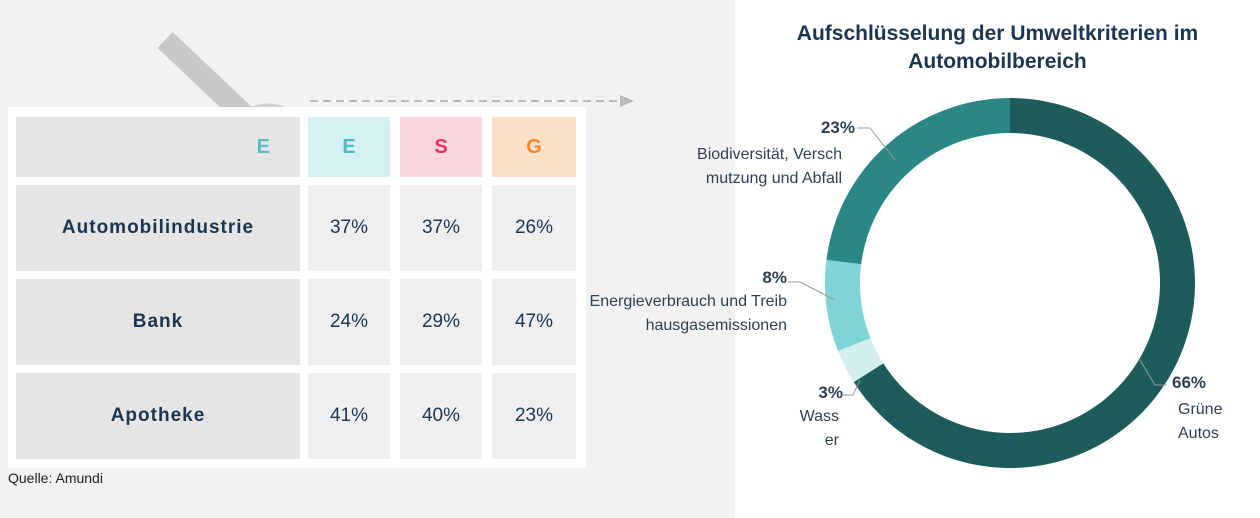 The width and height of the screenshot is (1260, 518). Describe the element at coordinates (1189, 382) in the screenshot. I see `value-label: 66%` at that location.